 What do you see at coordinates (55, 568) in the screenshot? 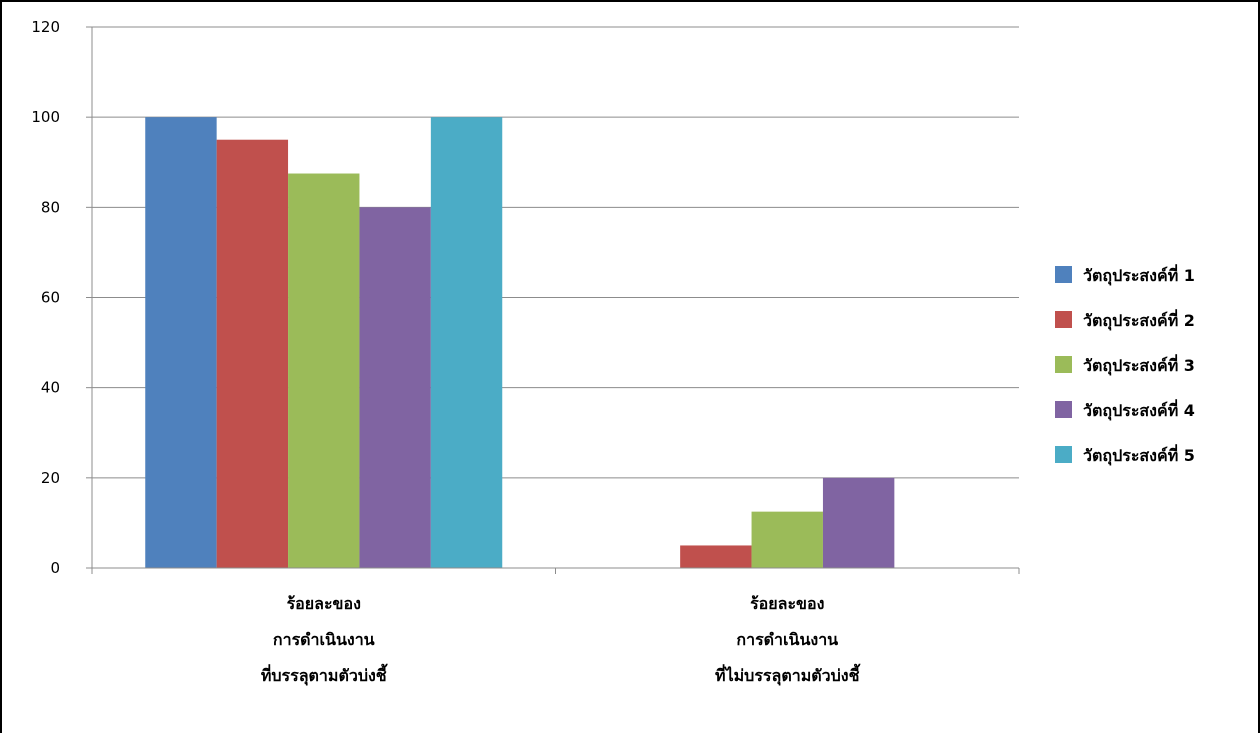
I see `y-tick-label: 0` at bounding box center [55, 568].